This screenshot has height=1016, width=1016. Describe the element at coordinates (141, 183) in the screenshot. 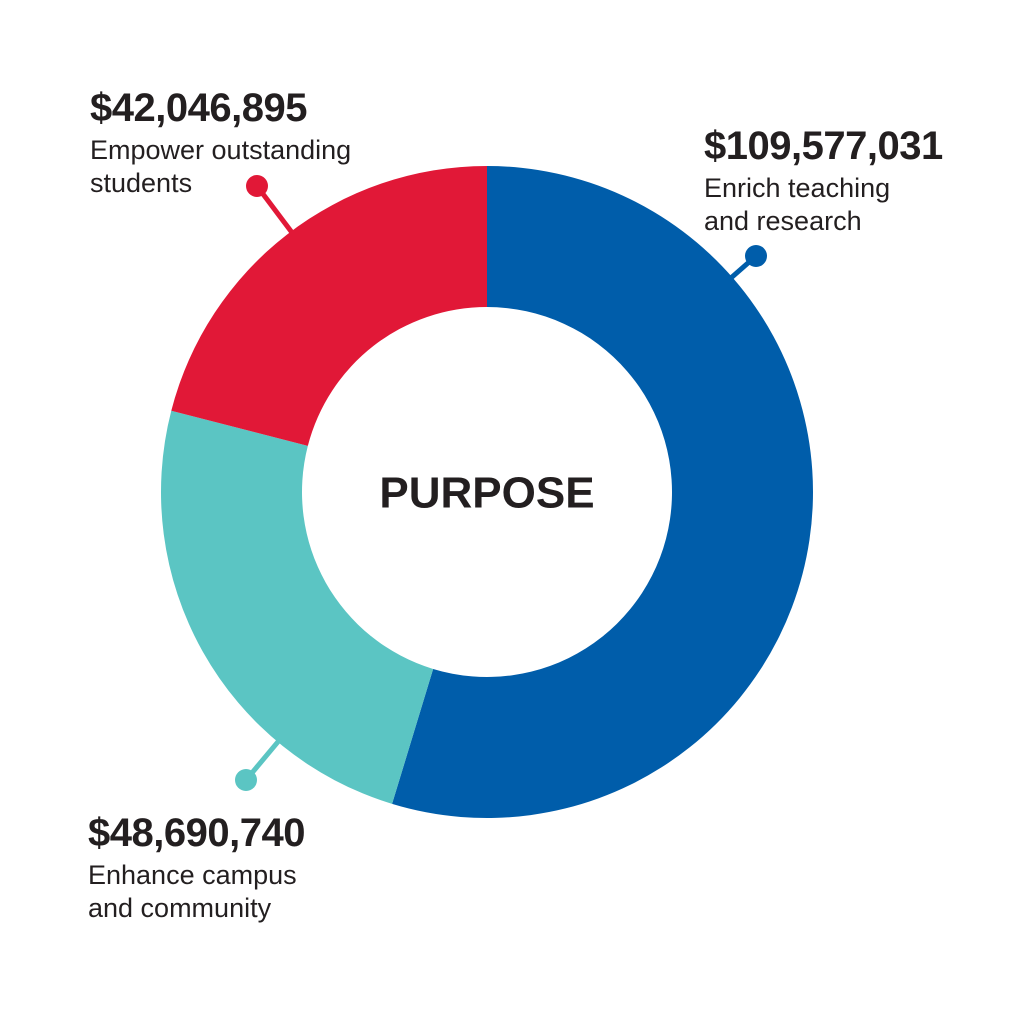

I see `slice-description-line: students` at that location.